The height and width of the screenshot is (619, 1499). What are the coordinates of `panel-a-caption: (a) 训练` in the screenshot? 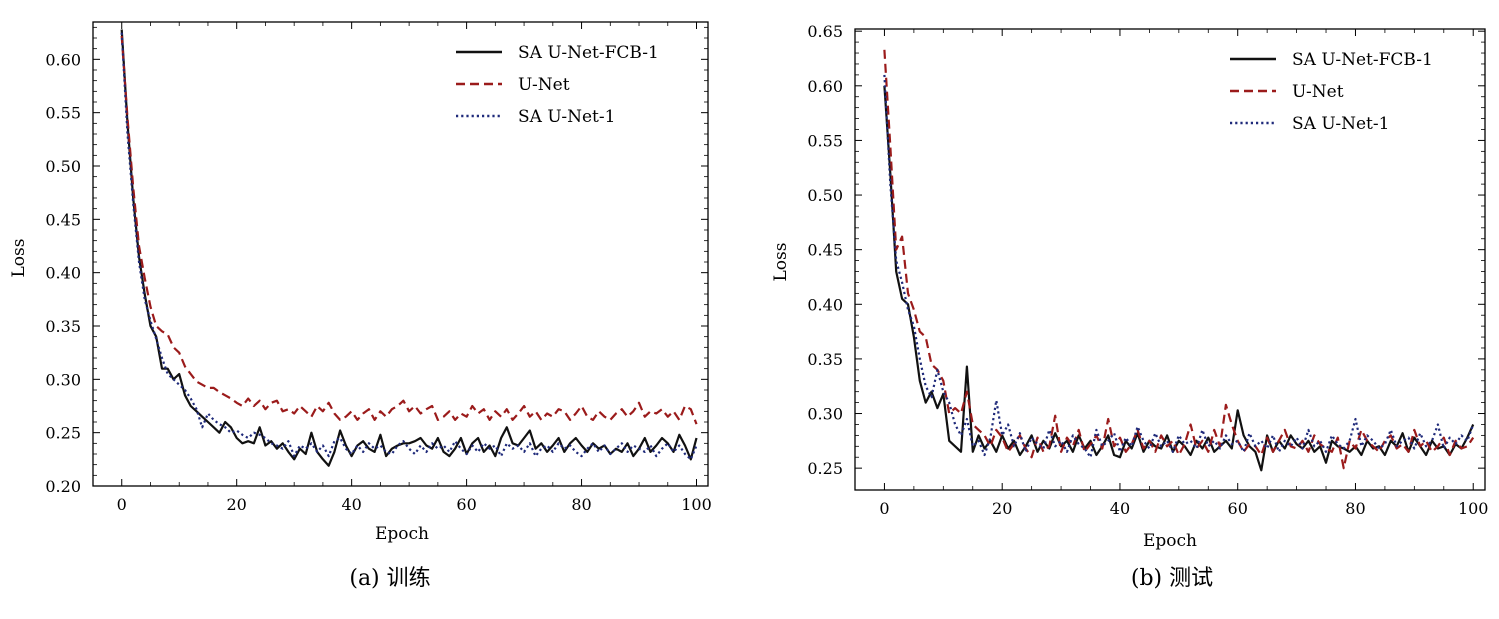 It's located at (389, 578).